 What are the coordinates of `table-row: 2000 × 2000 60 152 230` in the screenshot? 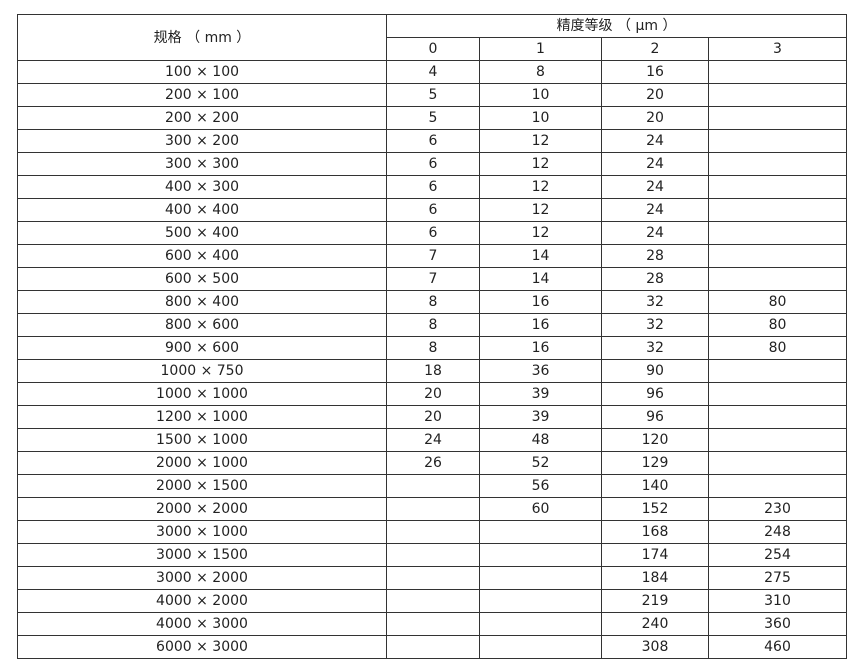 It's located at (432, 509).